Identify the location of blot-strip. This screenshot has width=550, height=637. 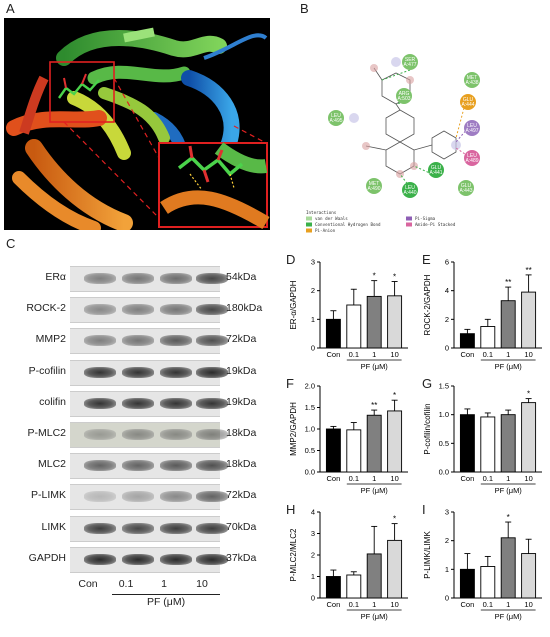
(149, 466).